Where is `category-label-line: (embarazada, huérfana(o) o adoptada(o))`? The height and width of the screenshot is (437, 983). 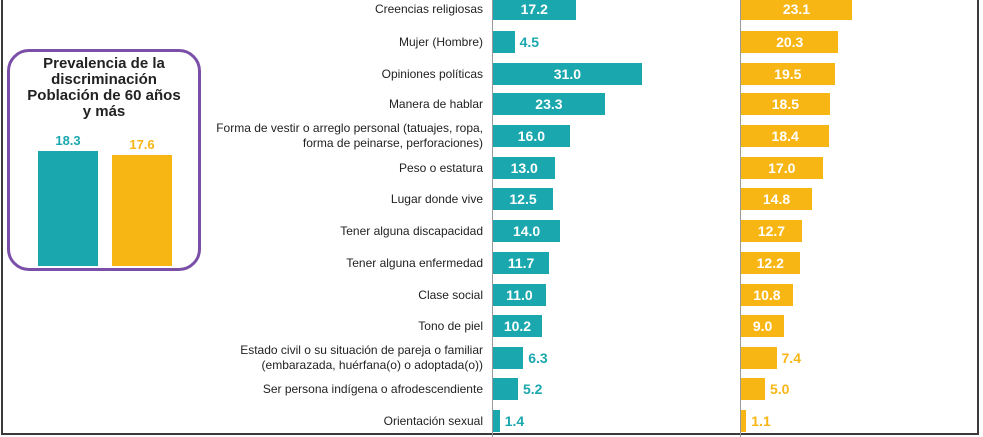
category-label-line: (embarazada, huérfana(o) o adoptada(o)) is located at coordinates (372, 365).